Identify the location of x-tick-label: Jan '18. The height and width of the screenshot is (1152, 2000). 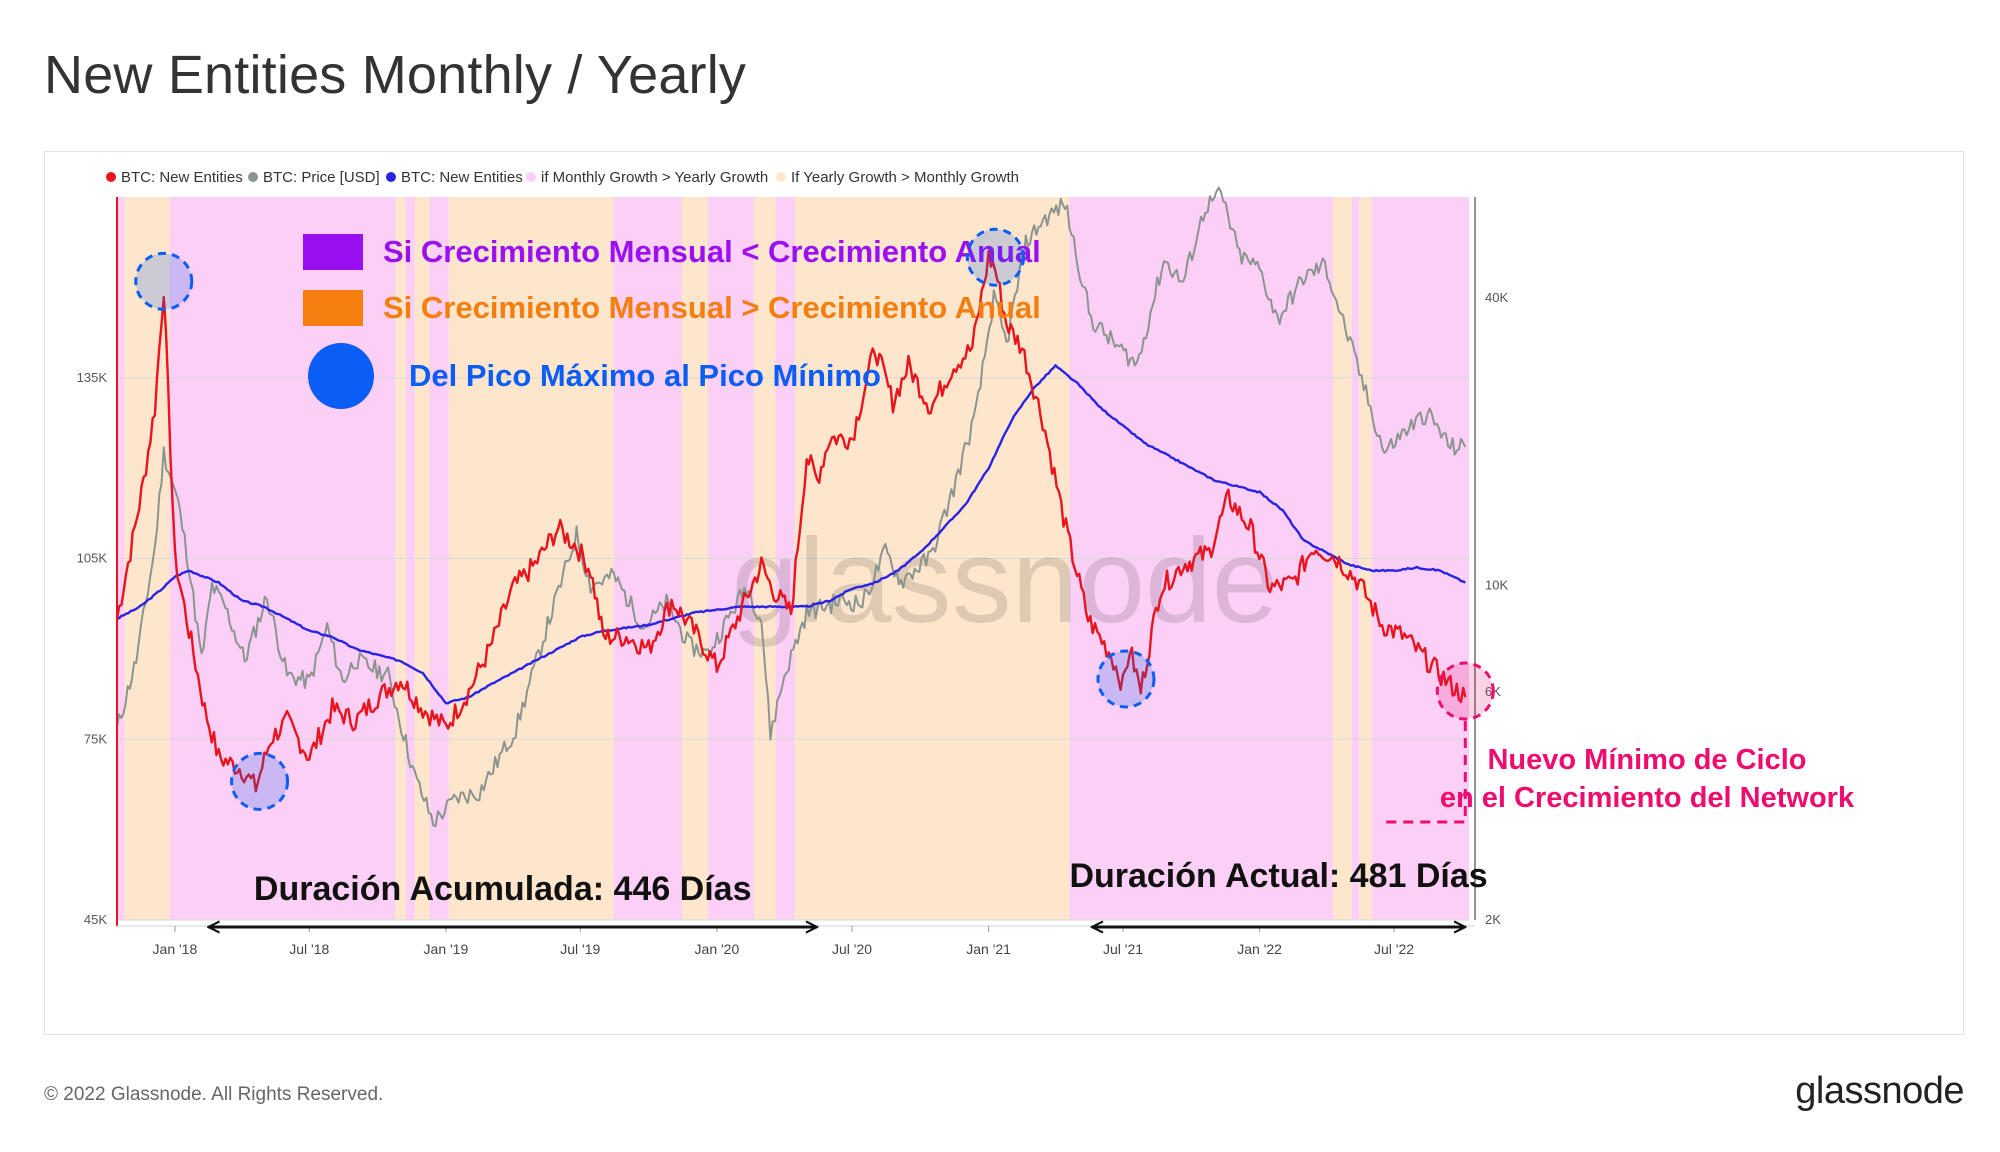
(175, 949).